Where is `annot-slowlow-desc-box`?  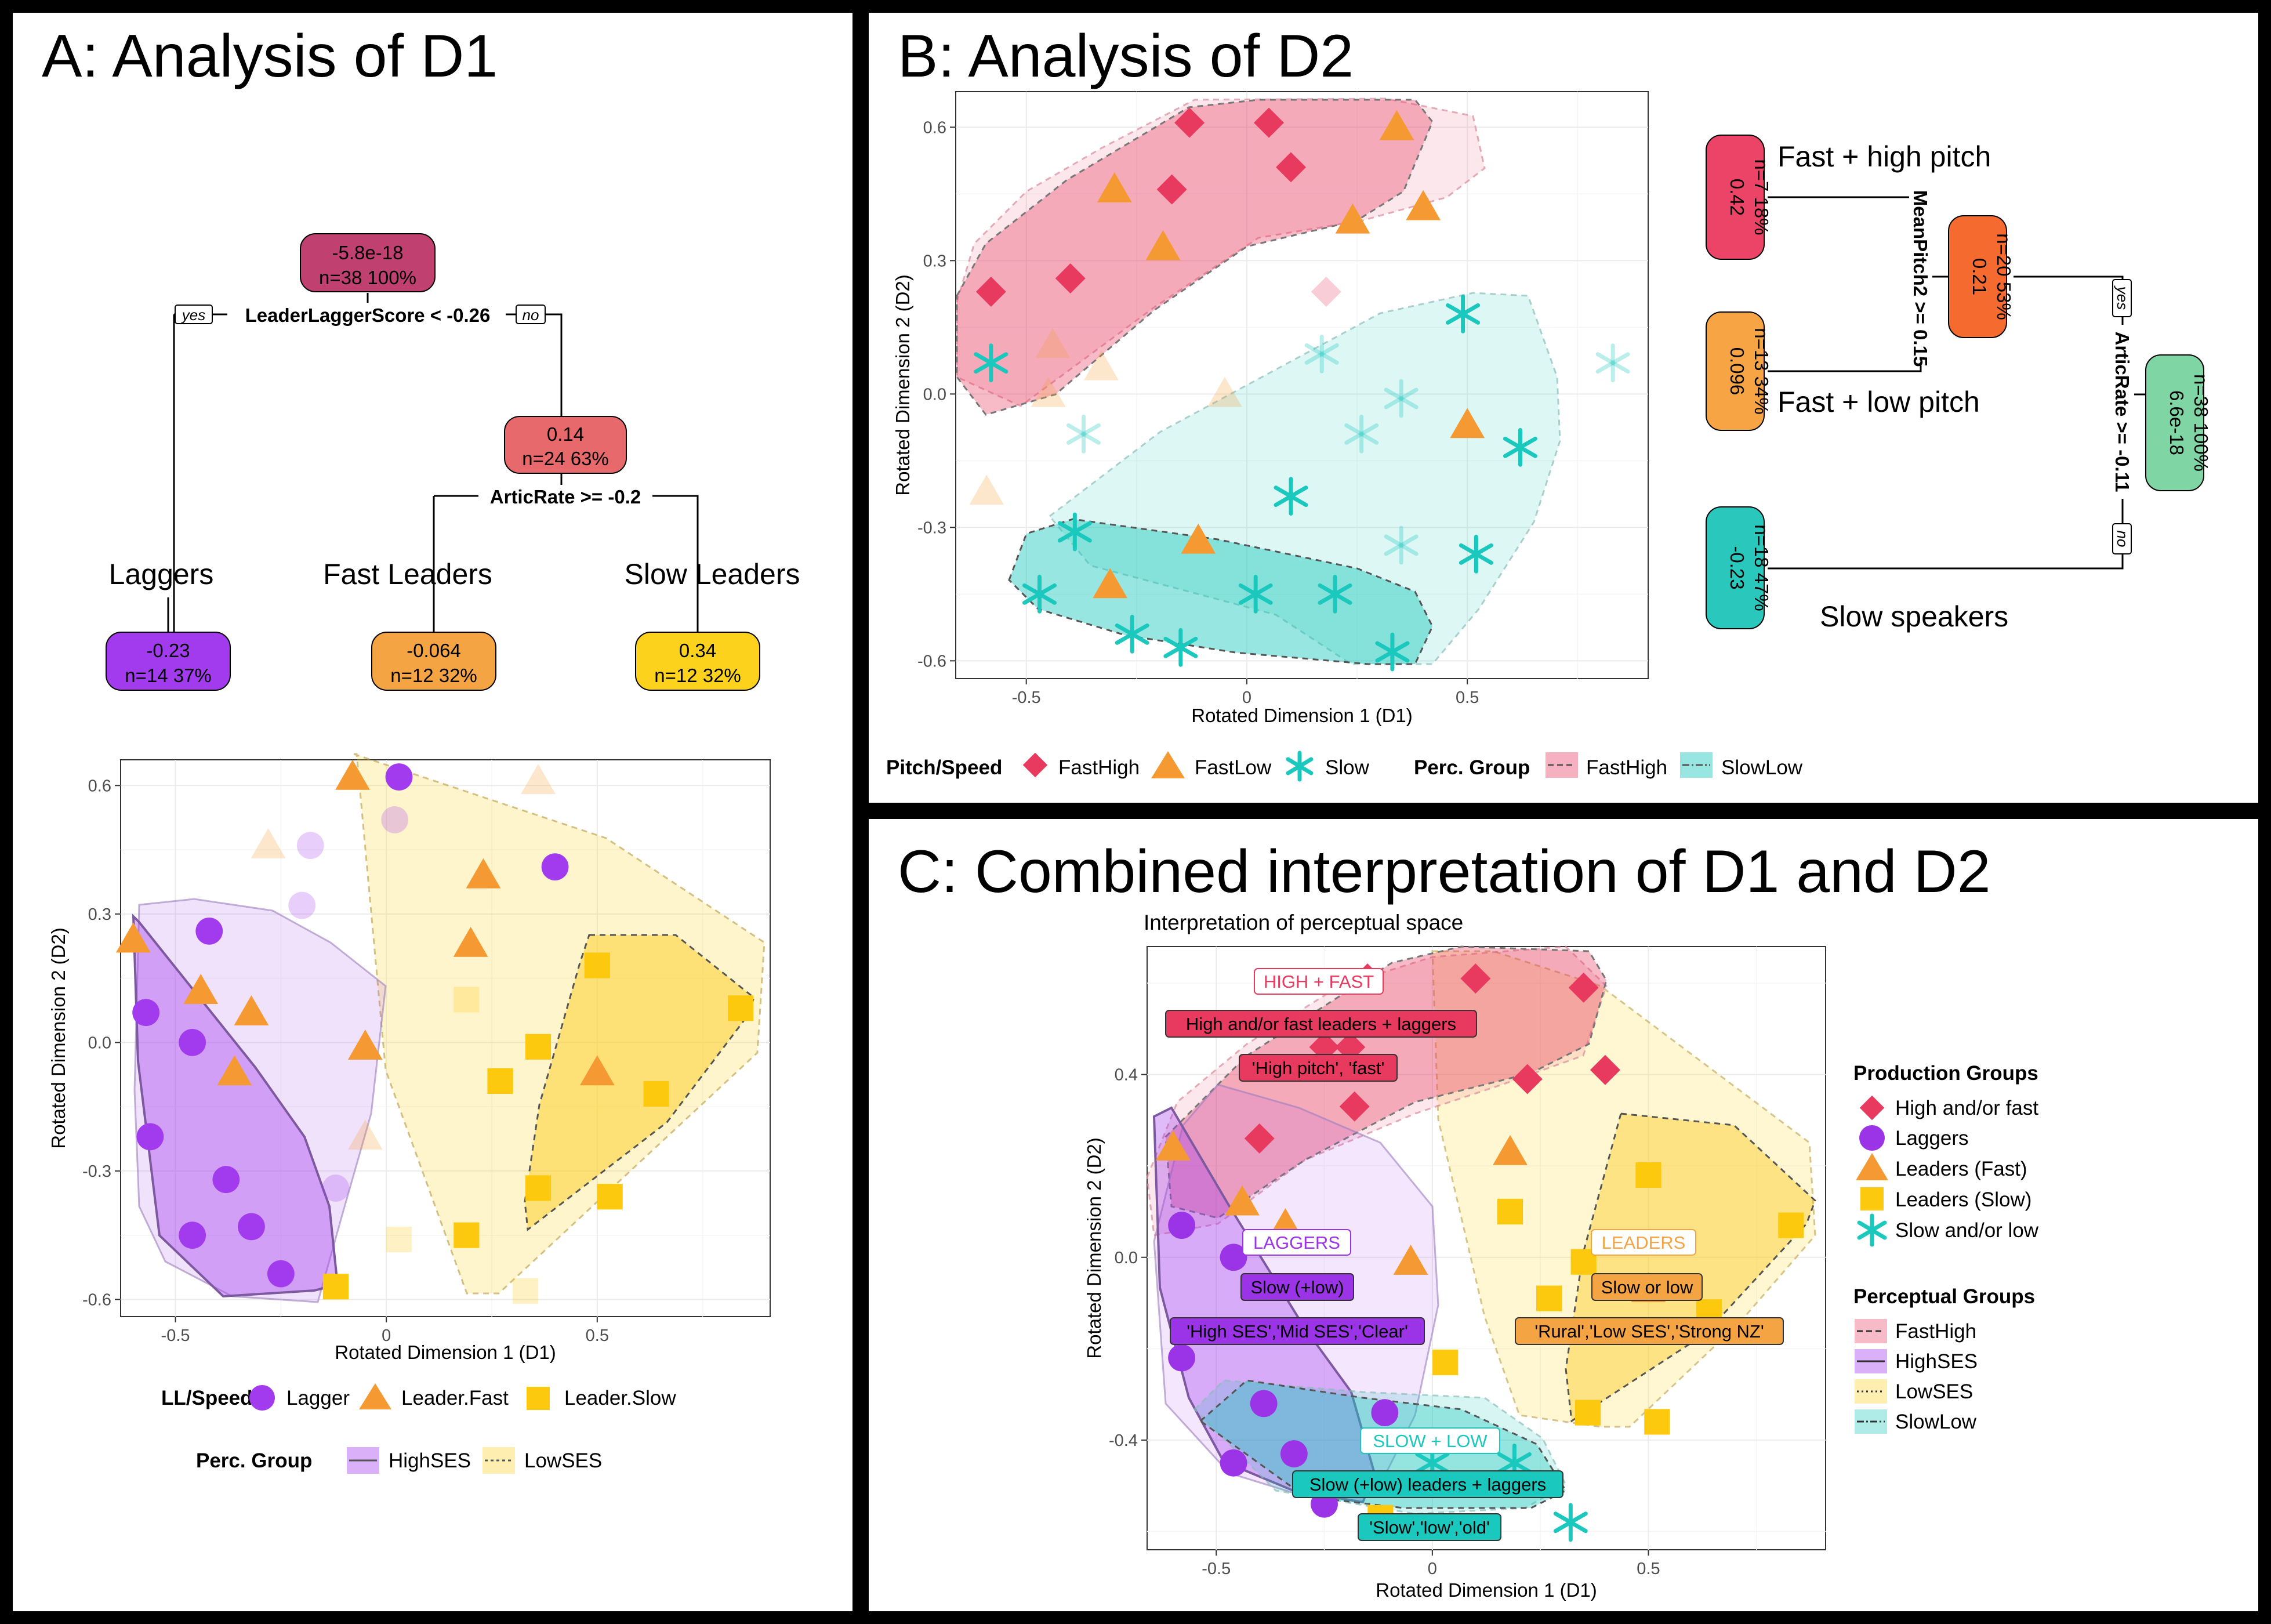
annot-slowlow-desc-box is located at coordinates (1427, 1484).